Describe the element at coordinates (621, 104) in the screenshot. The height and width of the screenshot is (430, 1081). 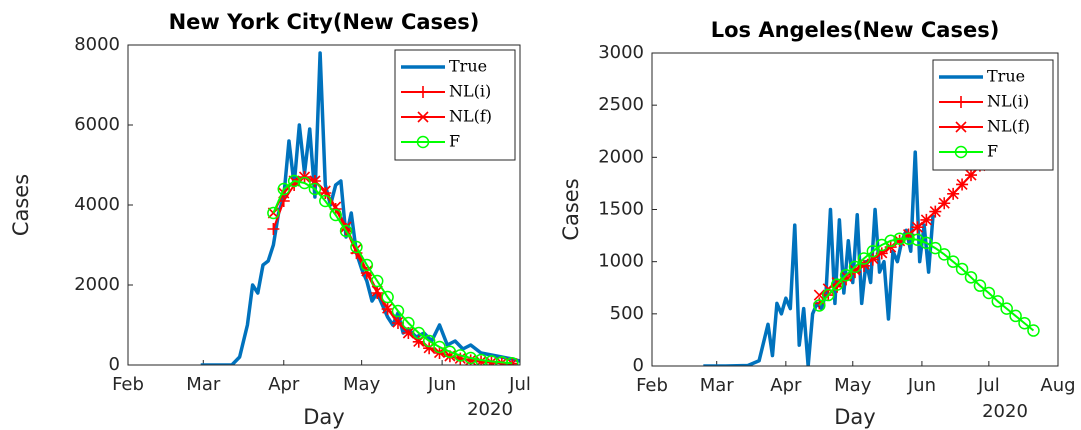
I see `y-tick-label: 2500` at that location.